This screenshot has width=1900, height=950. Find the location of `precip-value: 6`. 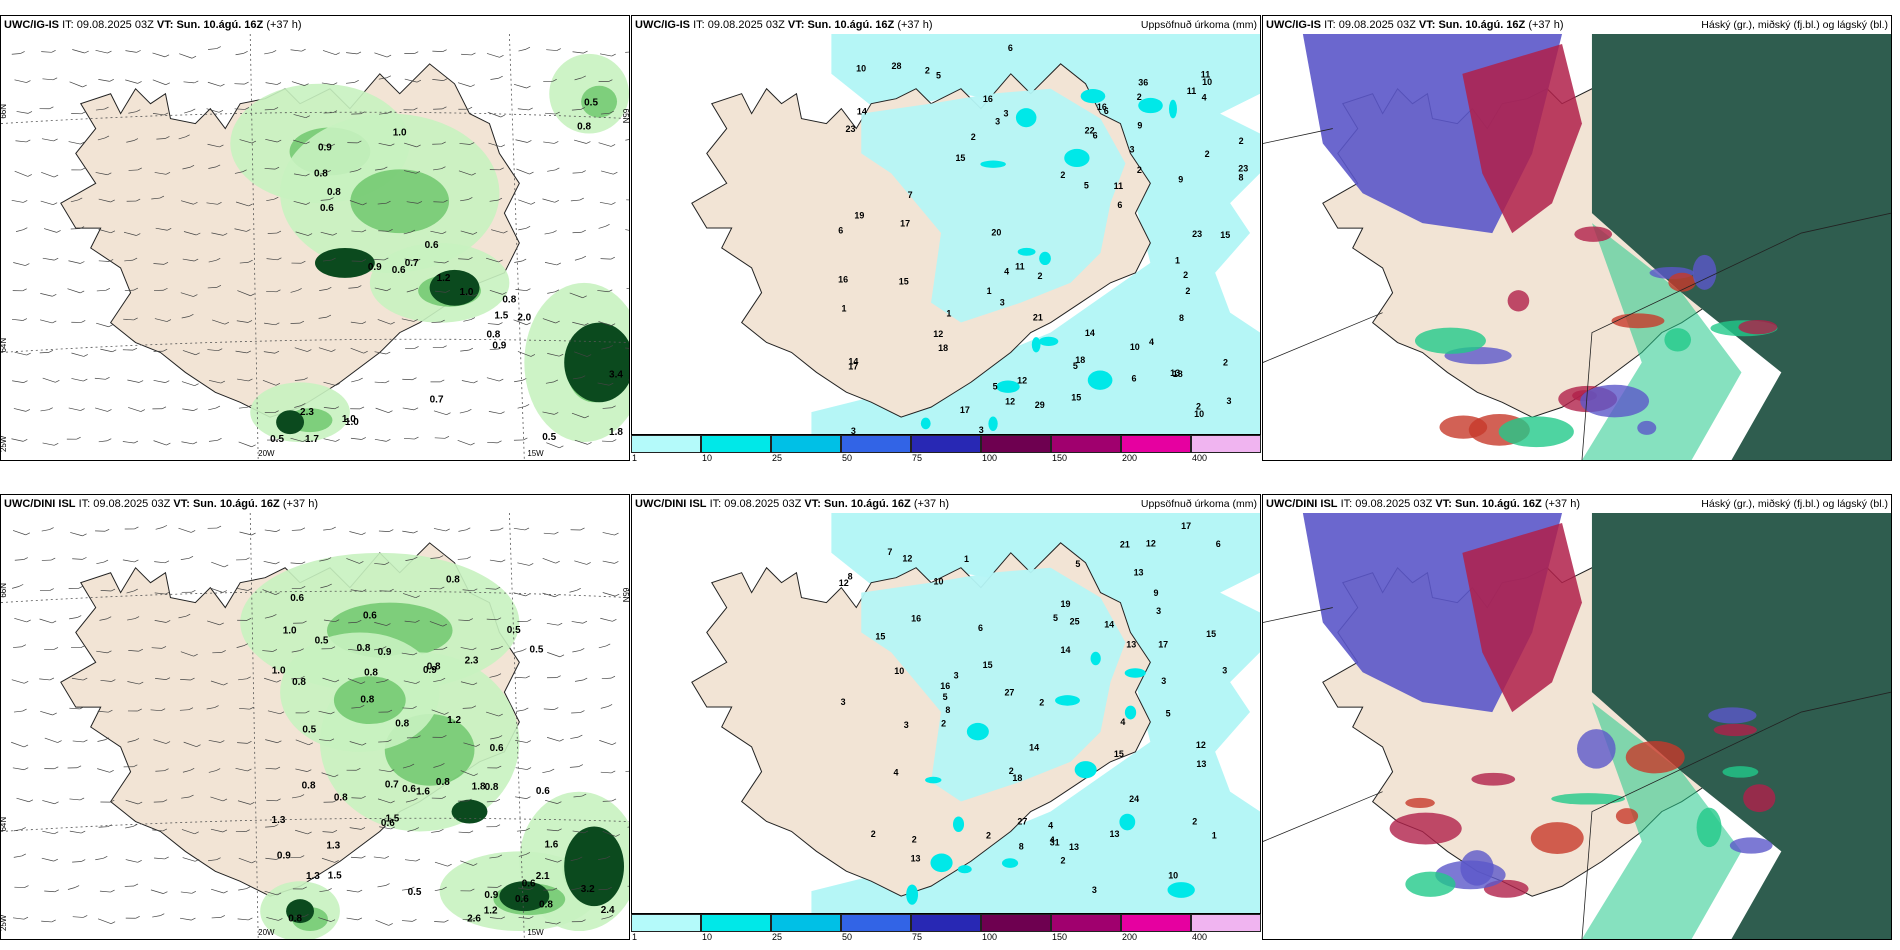

precip-value: 6 is located at coordinates (1133, 379).